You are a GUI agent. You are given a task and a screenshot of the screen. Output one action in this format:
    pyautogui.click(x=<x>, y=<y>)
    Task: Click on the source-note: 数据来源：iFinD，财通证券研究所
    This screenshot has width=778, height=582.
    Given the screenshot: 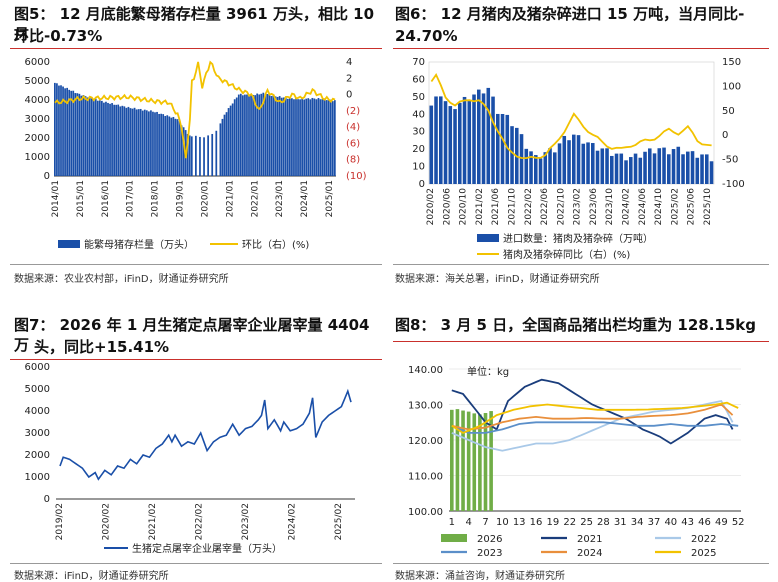 What is the action you would take?
    pyautogui.click(x=91, y=576)
    